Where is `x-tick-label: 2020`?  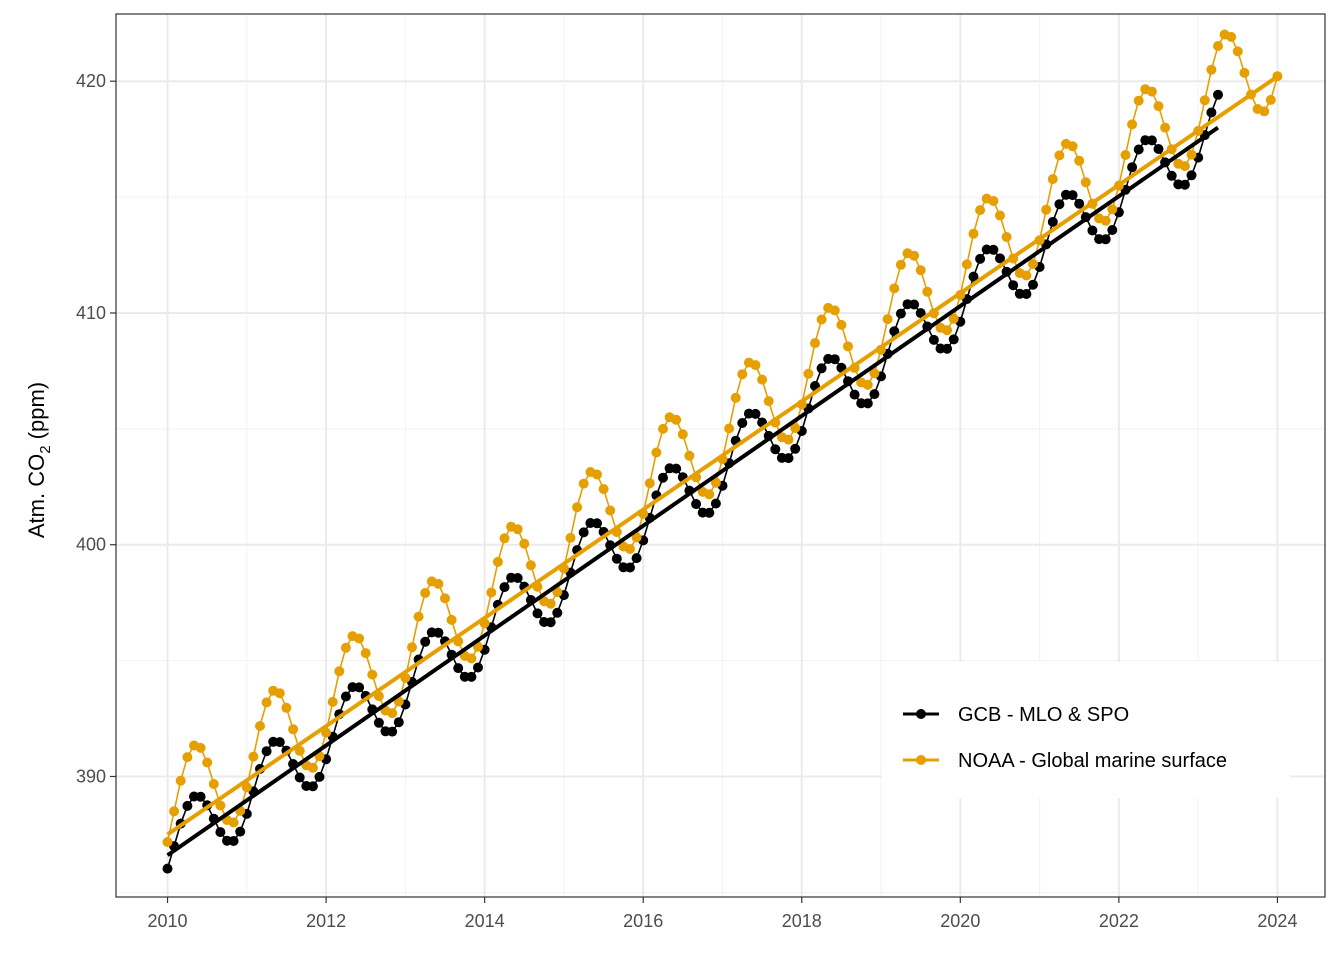
x-tick-label: 2020 is located at coordinates (960, 921).